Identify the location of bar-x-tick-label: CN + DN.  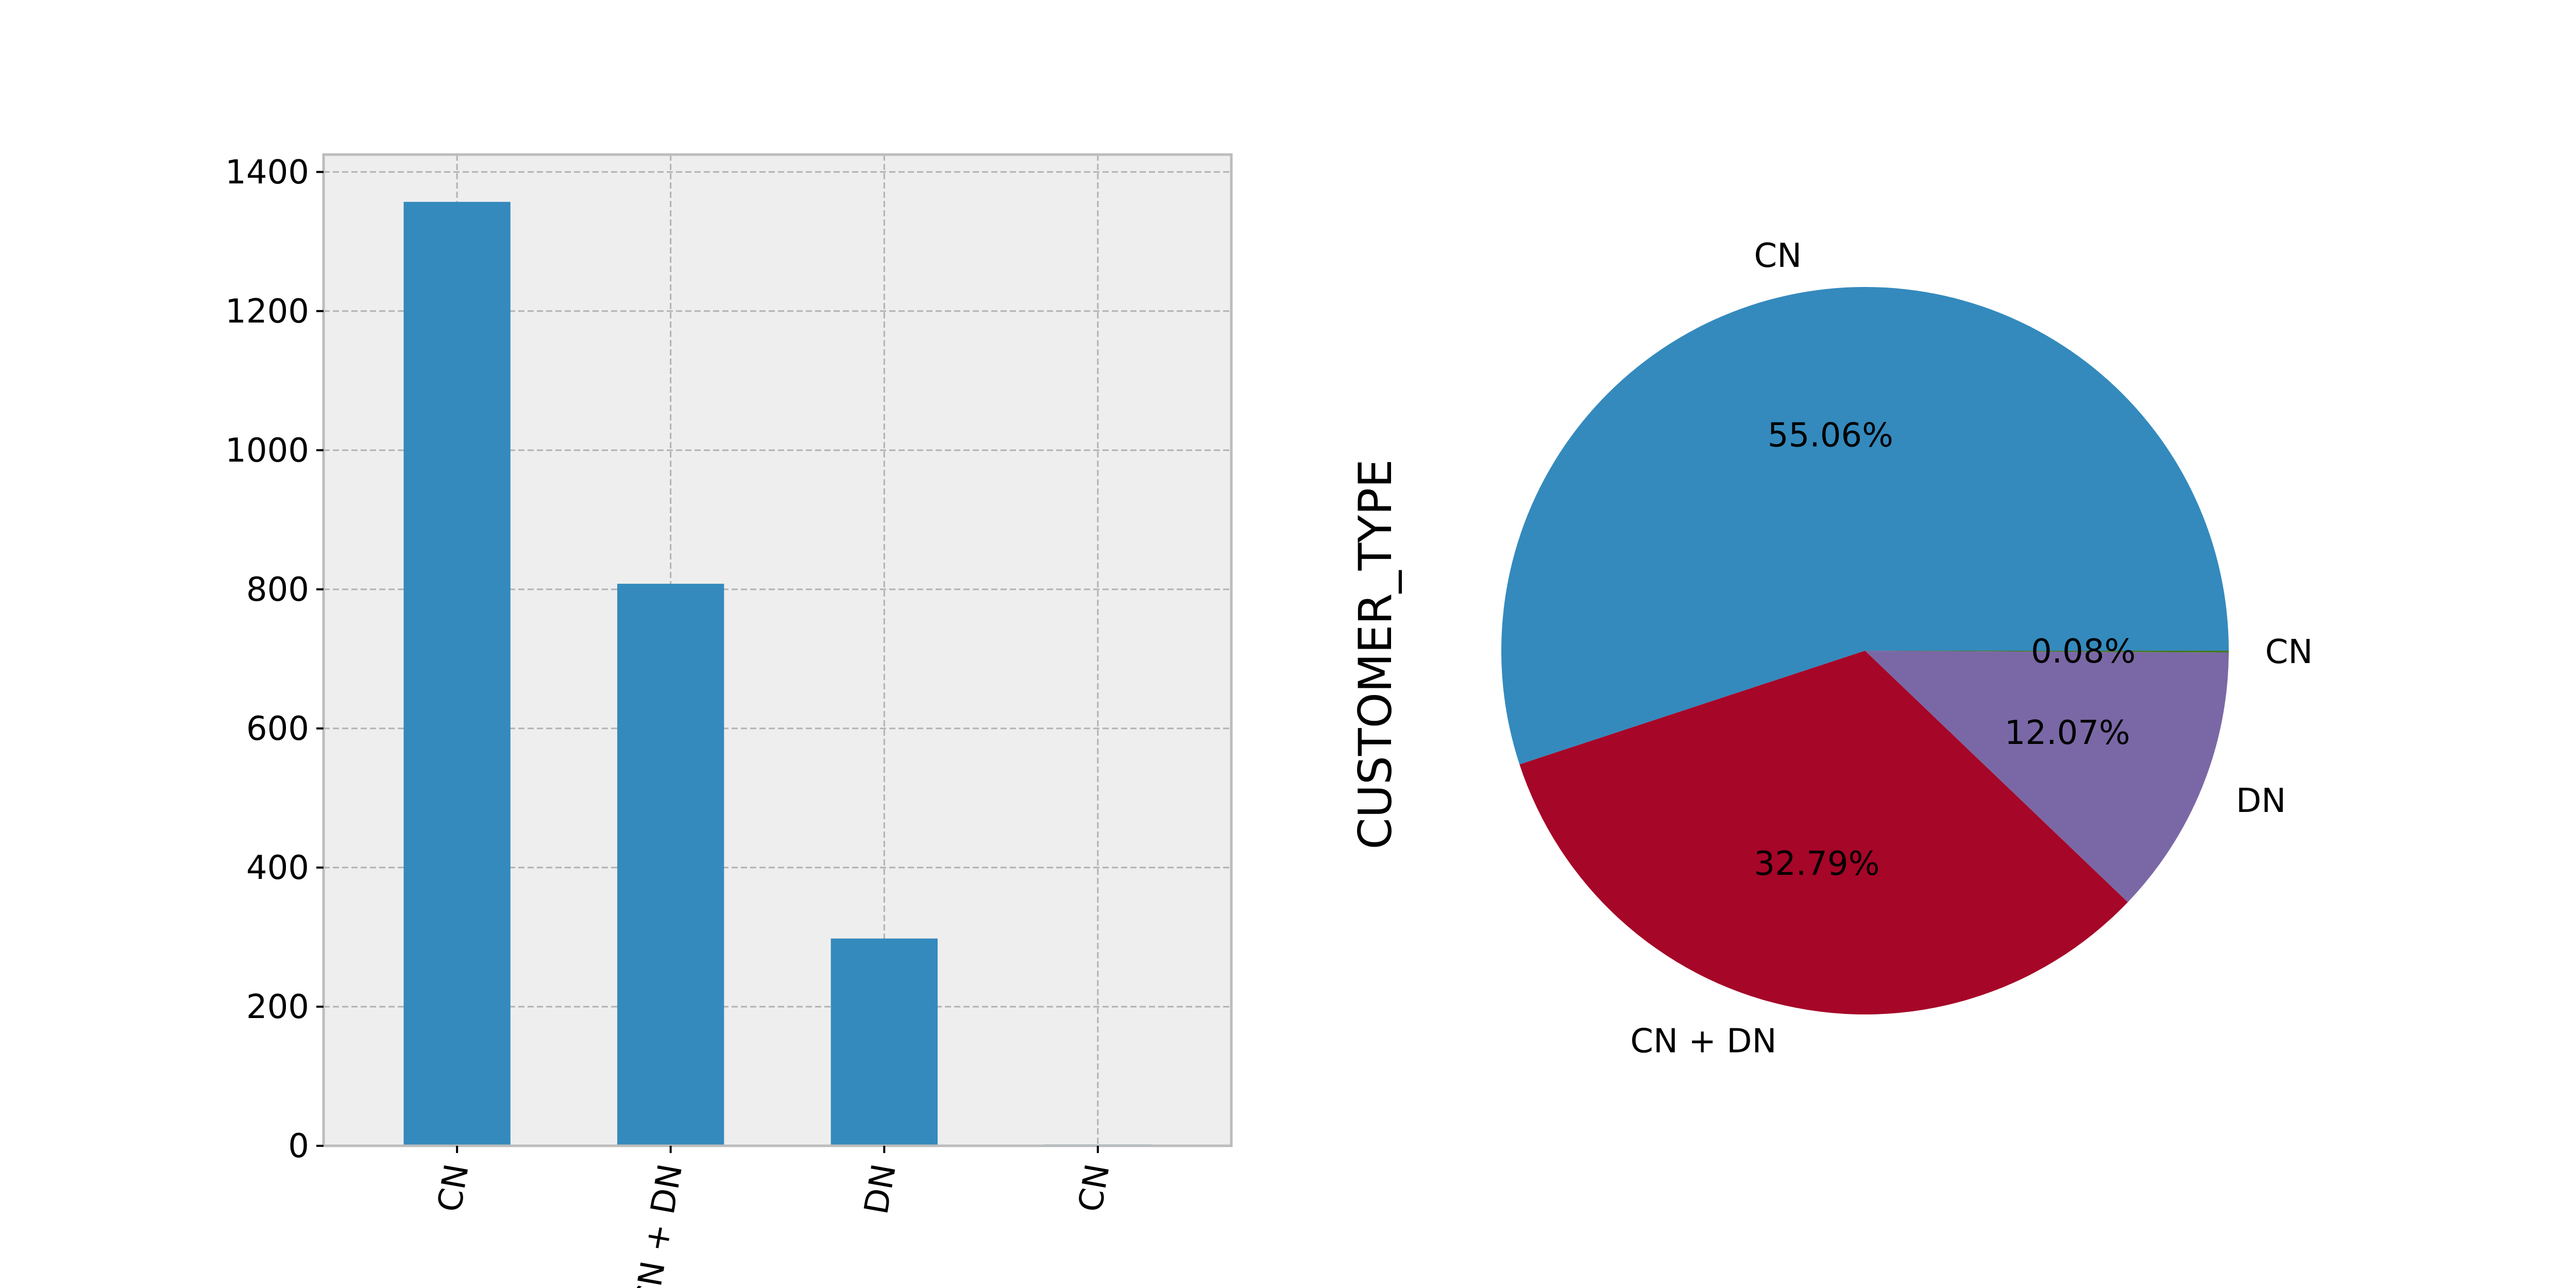
(658, 1224).